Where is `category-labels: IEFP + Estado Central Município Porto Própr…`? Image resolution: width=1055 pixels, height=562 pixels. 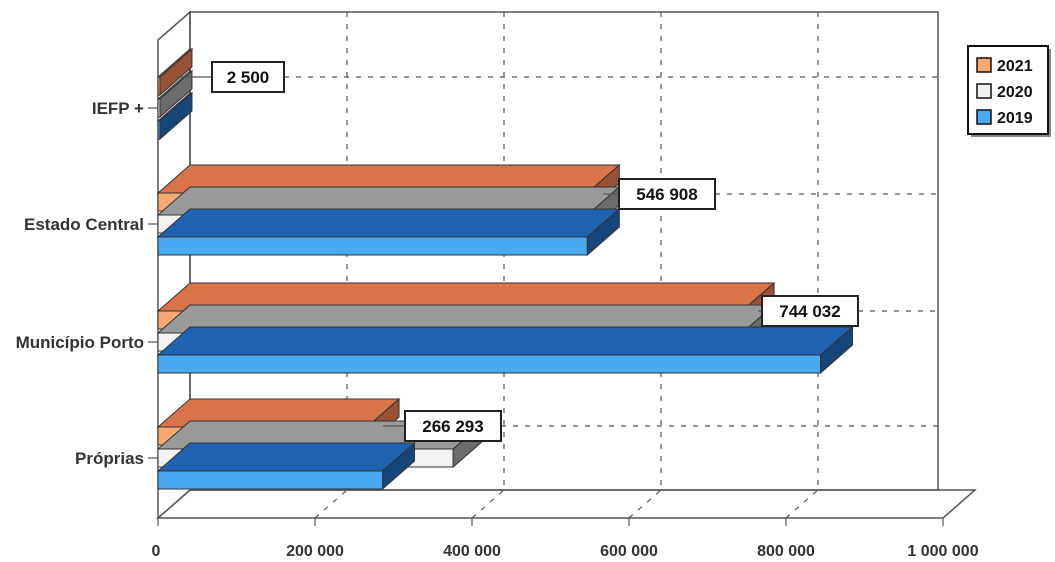 category-labels: IEFP + Estado Central Município Porto Própr… is located at coordinates (87, 283).